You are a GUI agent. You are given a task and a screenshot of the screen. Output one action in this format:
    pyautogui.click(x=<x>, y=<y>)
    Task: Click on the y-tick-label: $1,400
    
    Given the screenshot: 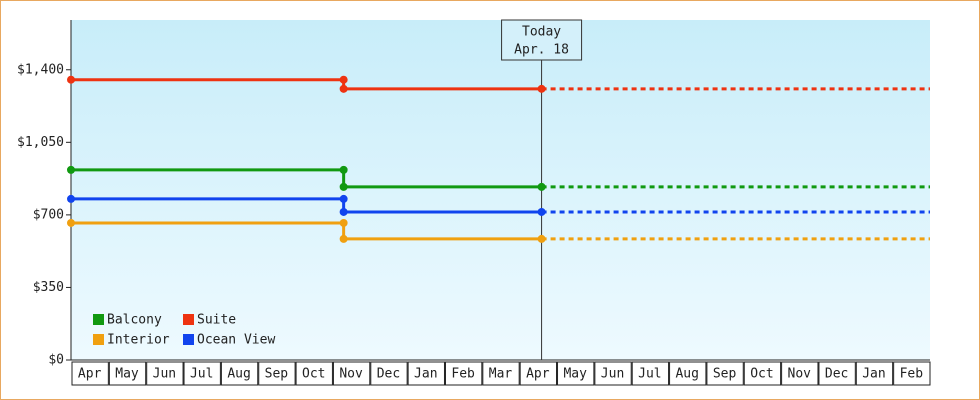 What is the action you would take?
    pyautogui.click(x=40, y=69)
    